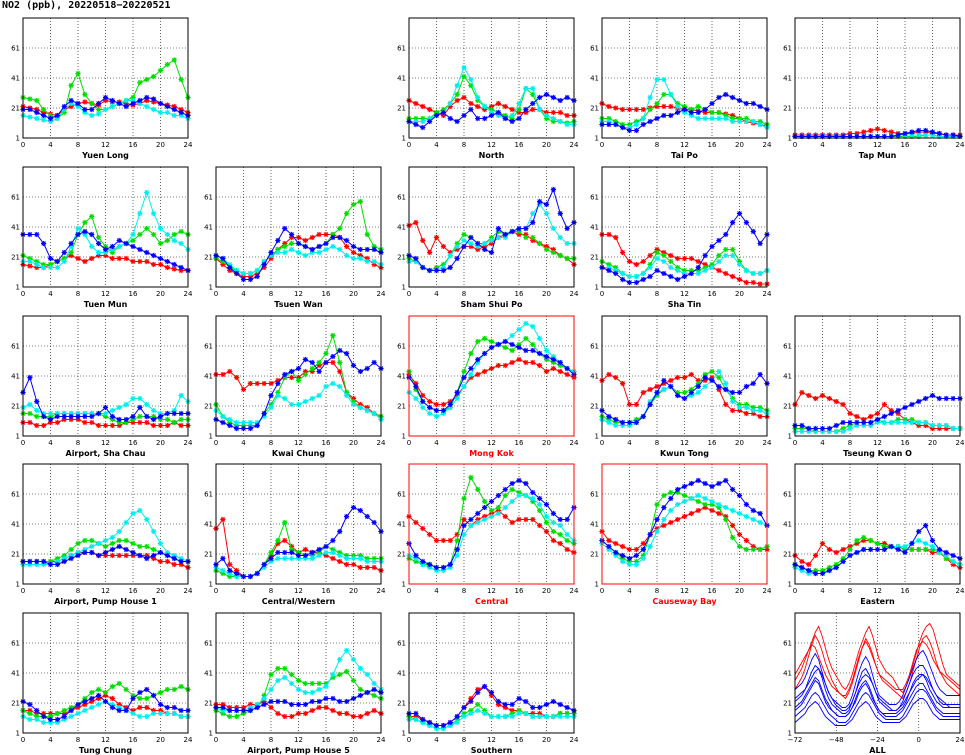 The height and width of the screenshot is (755, 965). I want to click on x-tick-label: 4, so click(436, 591).